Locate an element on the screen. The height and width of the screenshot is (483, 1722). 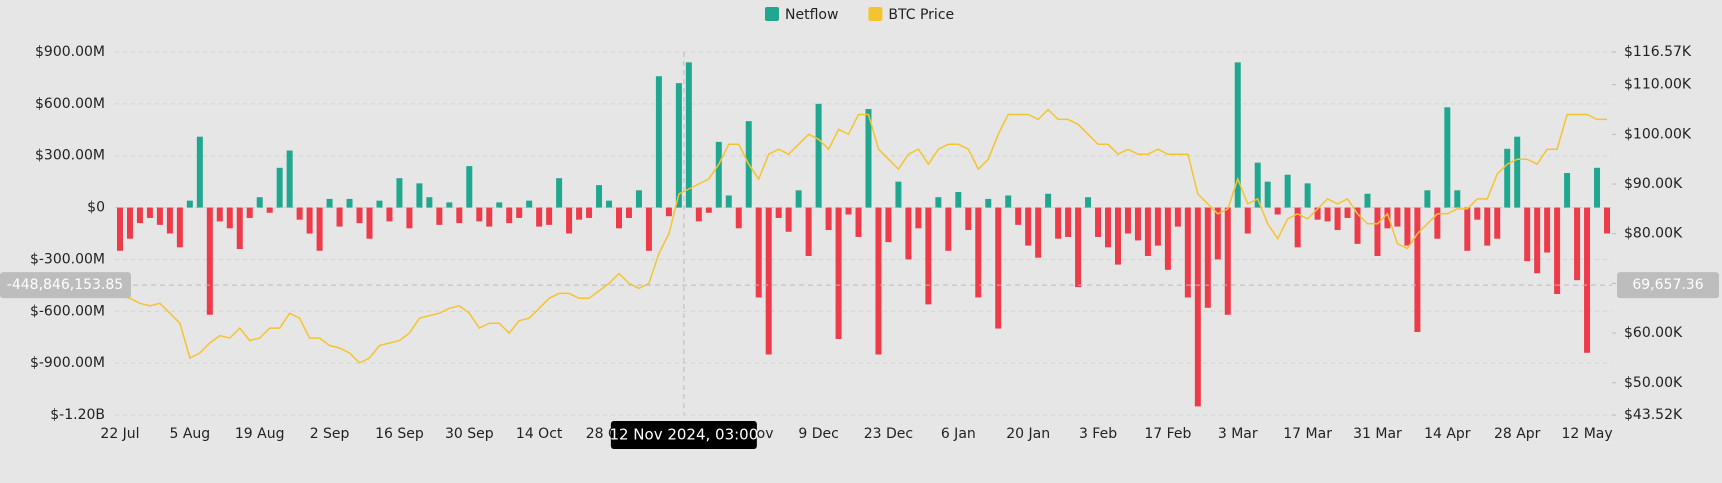
y-tick-label: $-600.00M is located at coordinates (67, 311).